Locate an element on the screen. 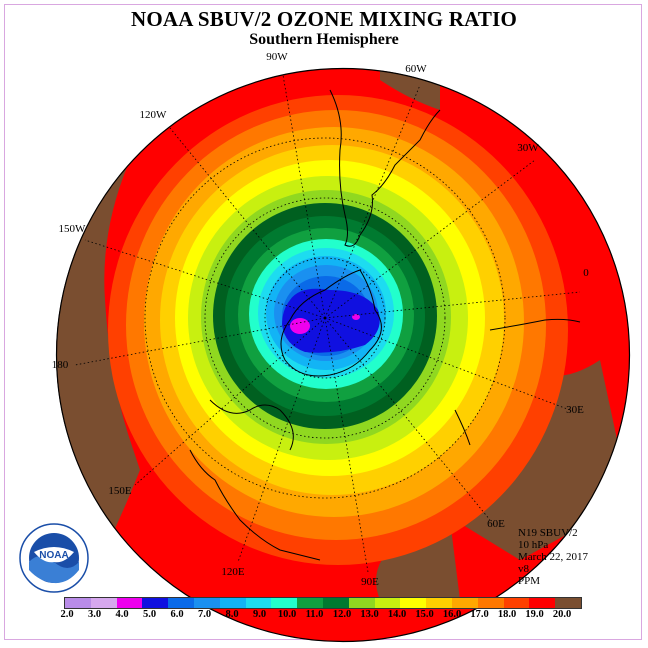 This screenshot has height=648, width=648. coast-australia is located at coordinates (255, 505).